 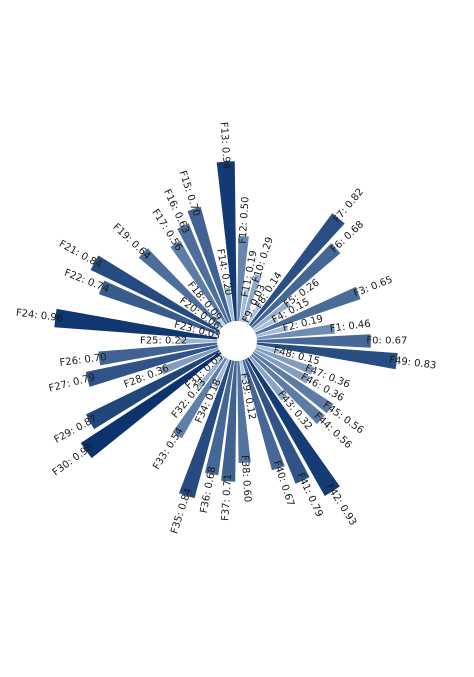 I want to click on bar-f41, so click(x=277, y=421).